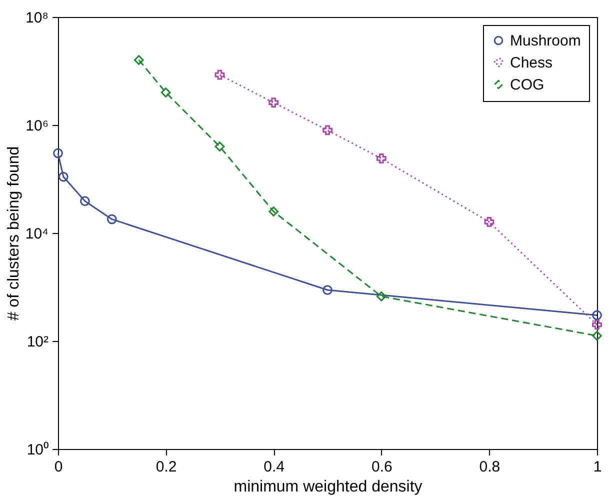  Describe the element at coordinates (37, 342) in the screenshot. I see `y-tick-label: 10²` at that location.